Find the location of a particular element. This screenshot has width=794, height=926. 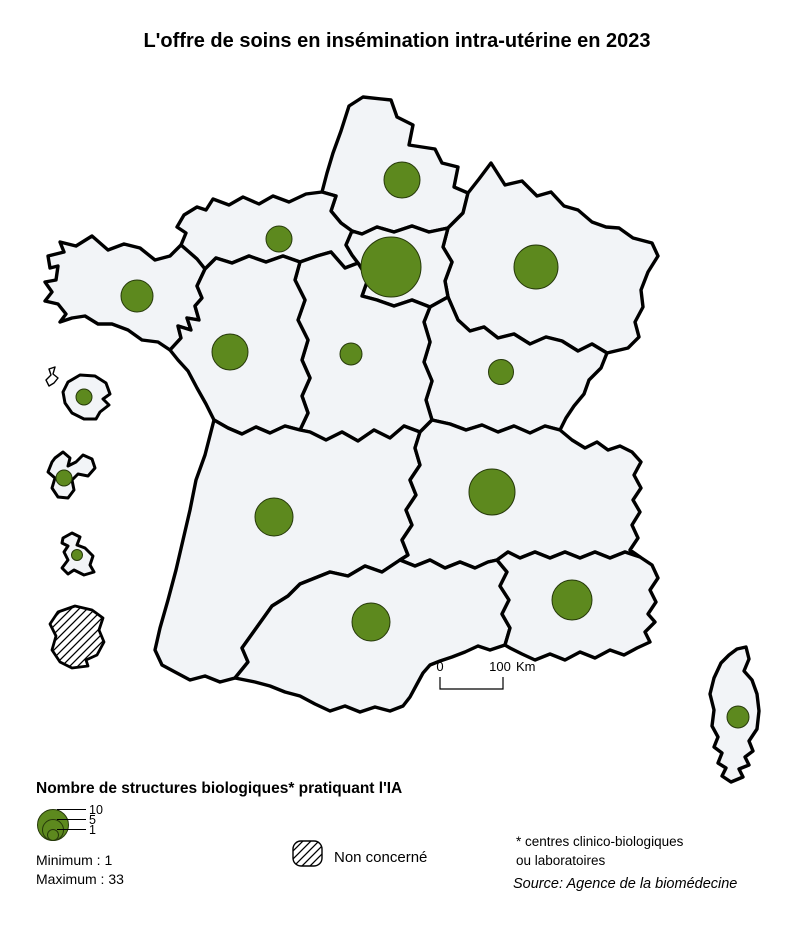

symbol-circle-occitanie is located at coordinates (371, 622).